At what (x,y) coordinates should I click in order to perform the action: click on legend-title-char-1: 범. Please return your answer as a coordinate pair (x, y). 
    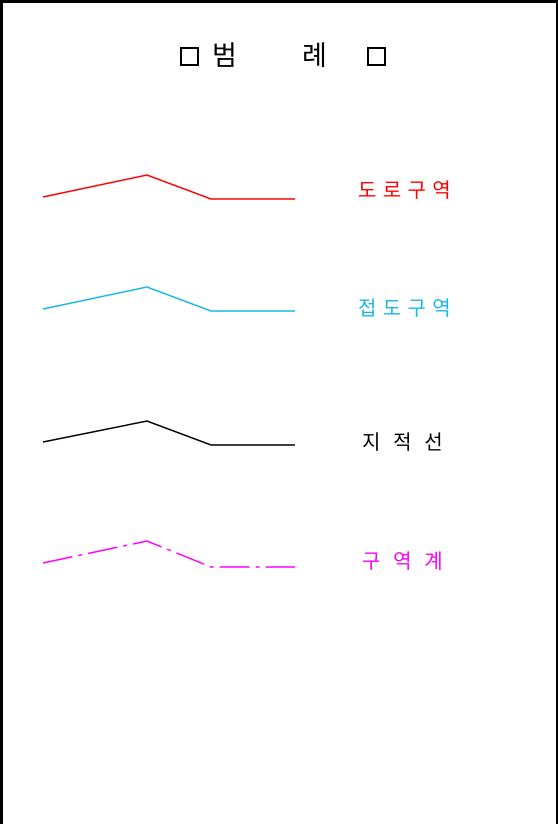
    Looking at the image, I should click on (224, 56).